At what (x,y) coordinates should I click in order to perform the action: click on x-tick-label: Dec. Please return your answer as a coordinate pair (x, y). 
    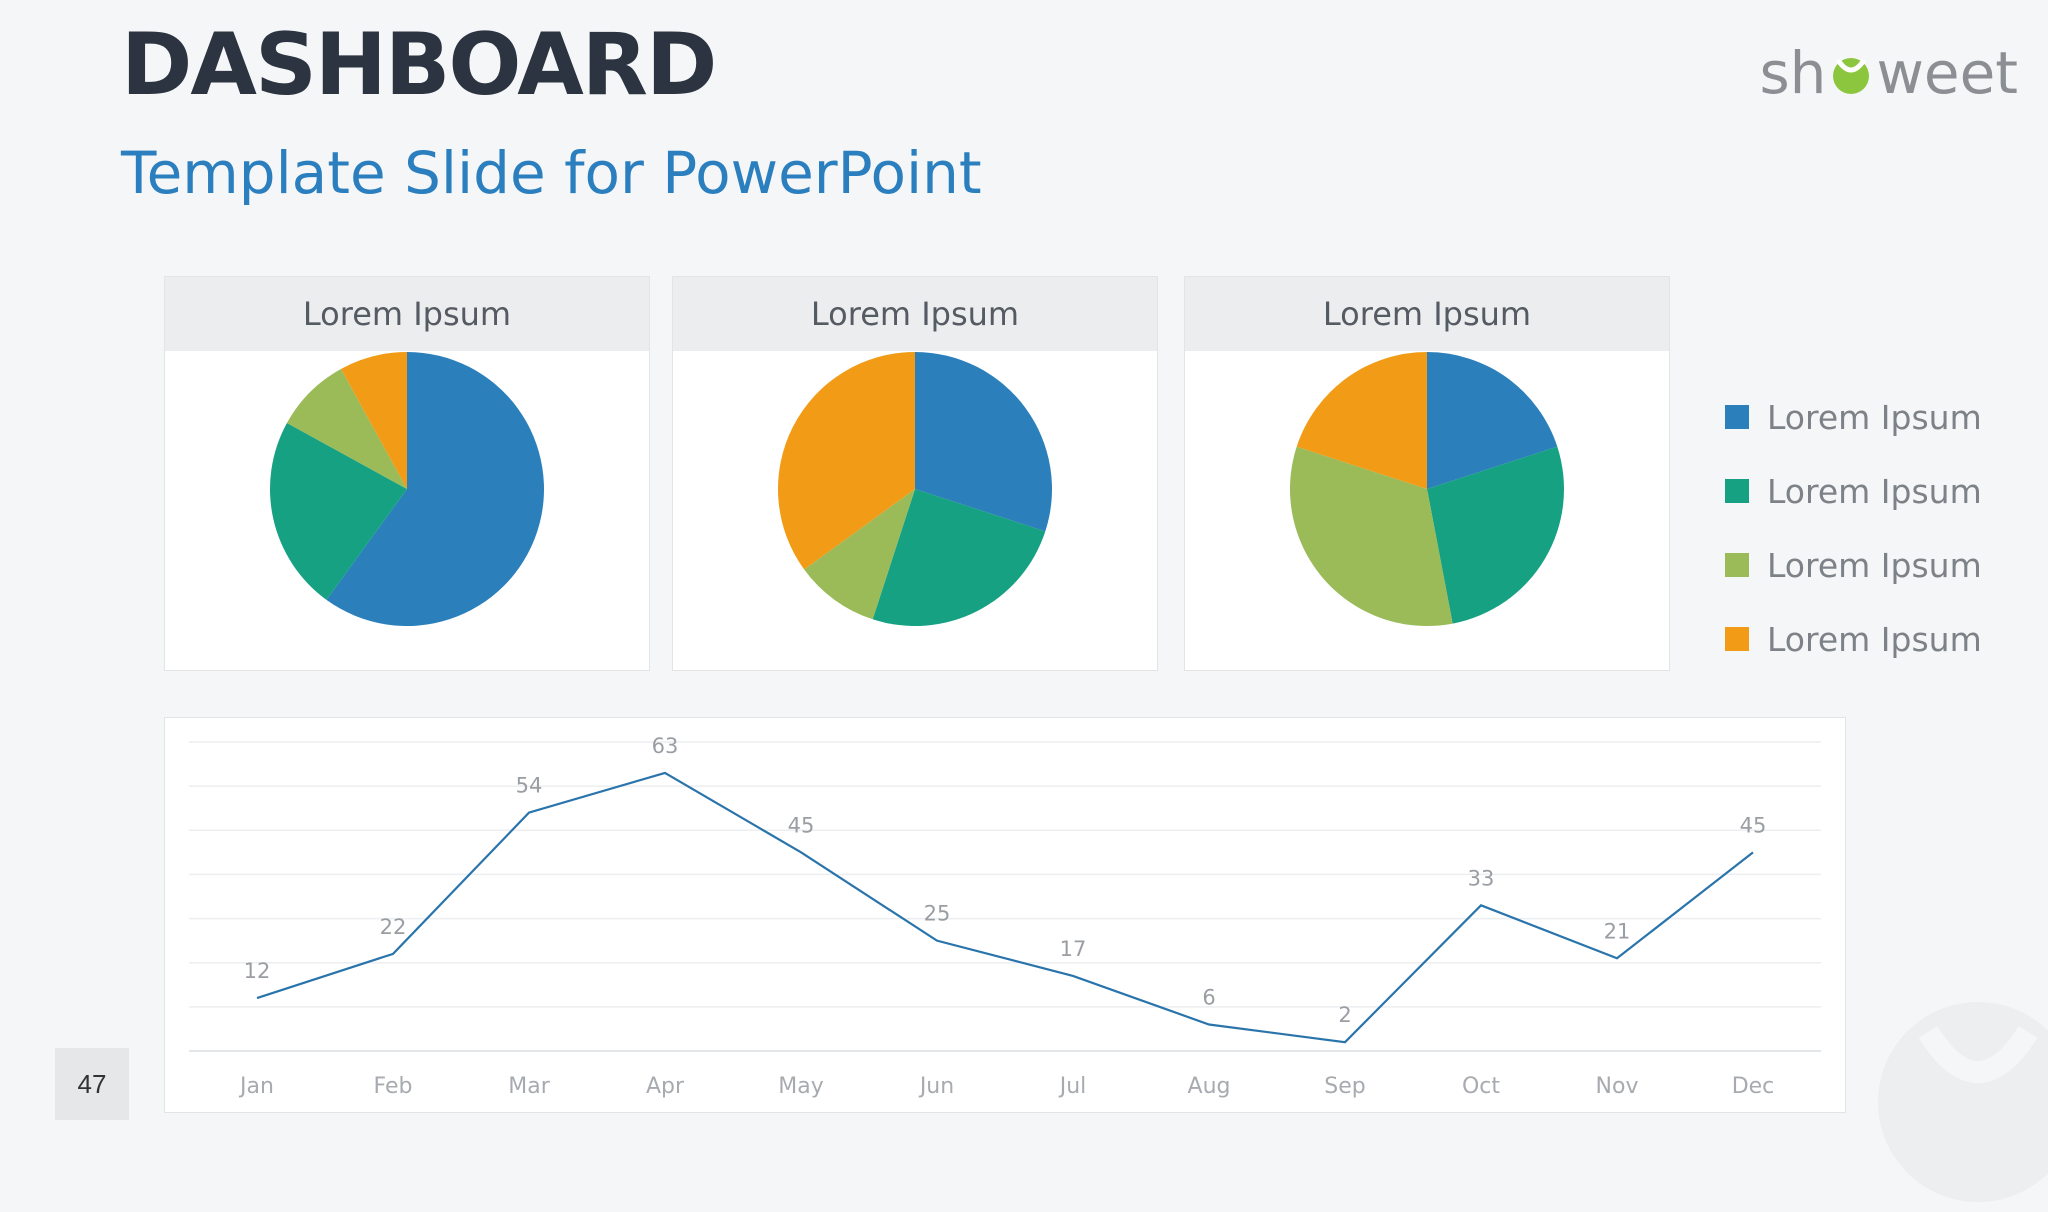
    Looking at the image, I should click on (1753, 1086).